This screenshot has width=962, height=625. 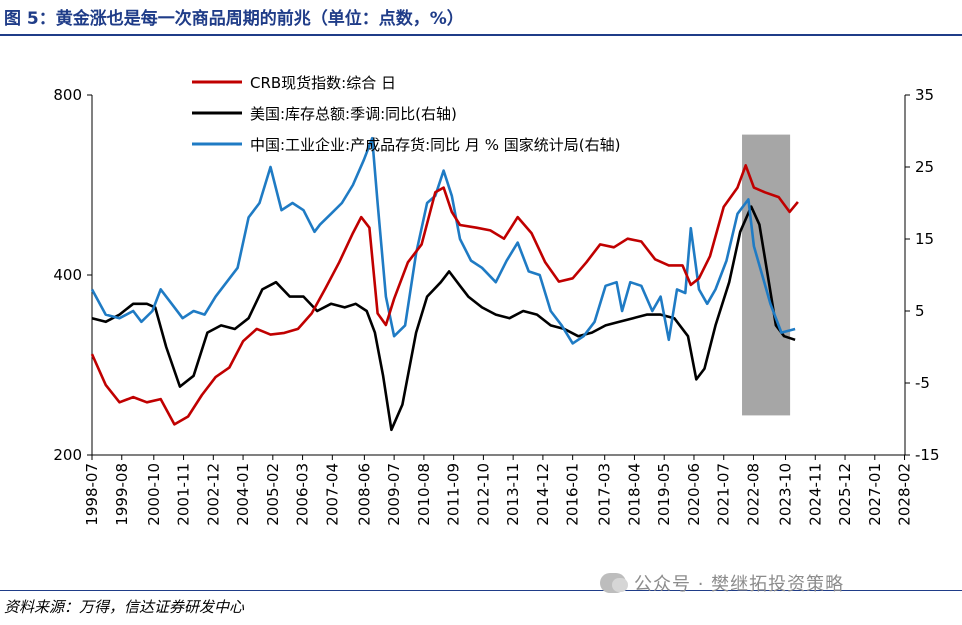 I want to click on x-tick-label: 2013-11, so click(x=513, y=494).